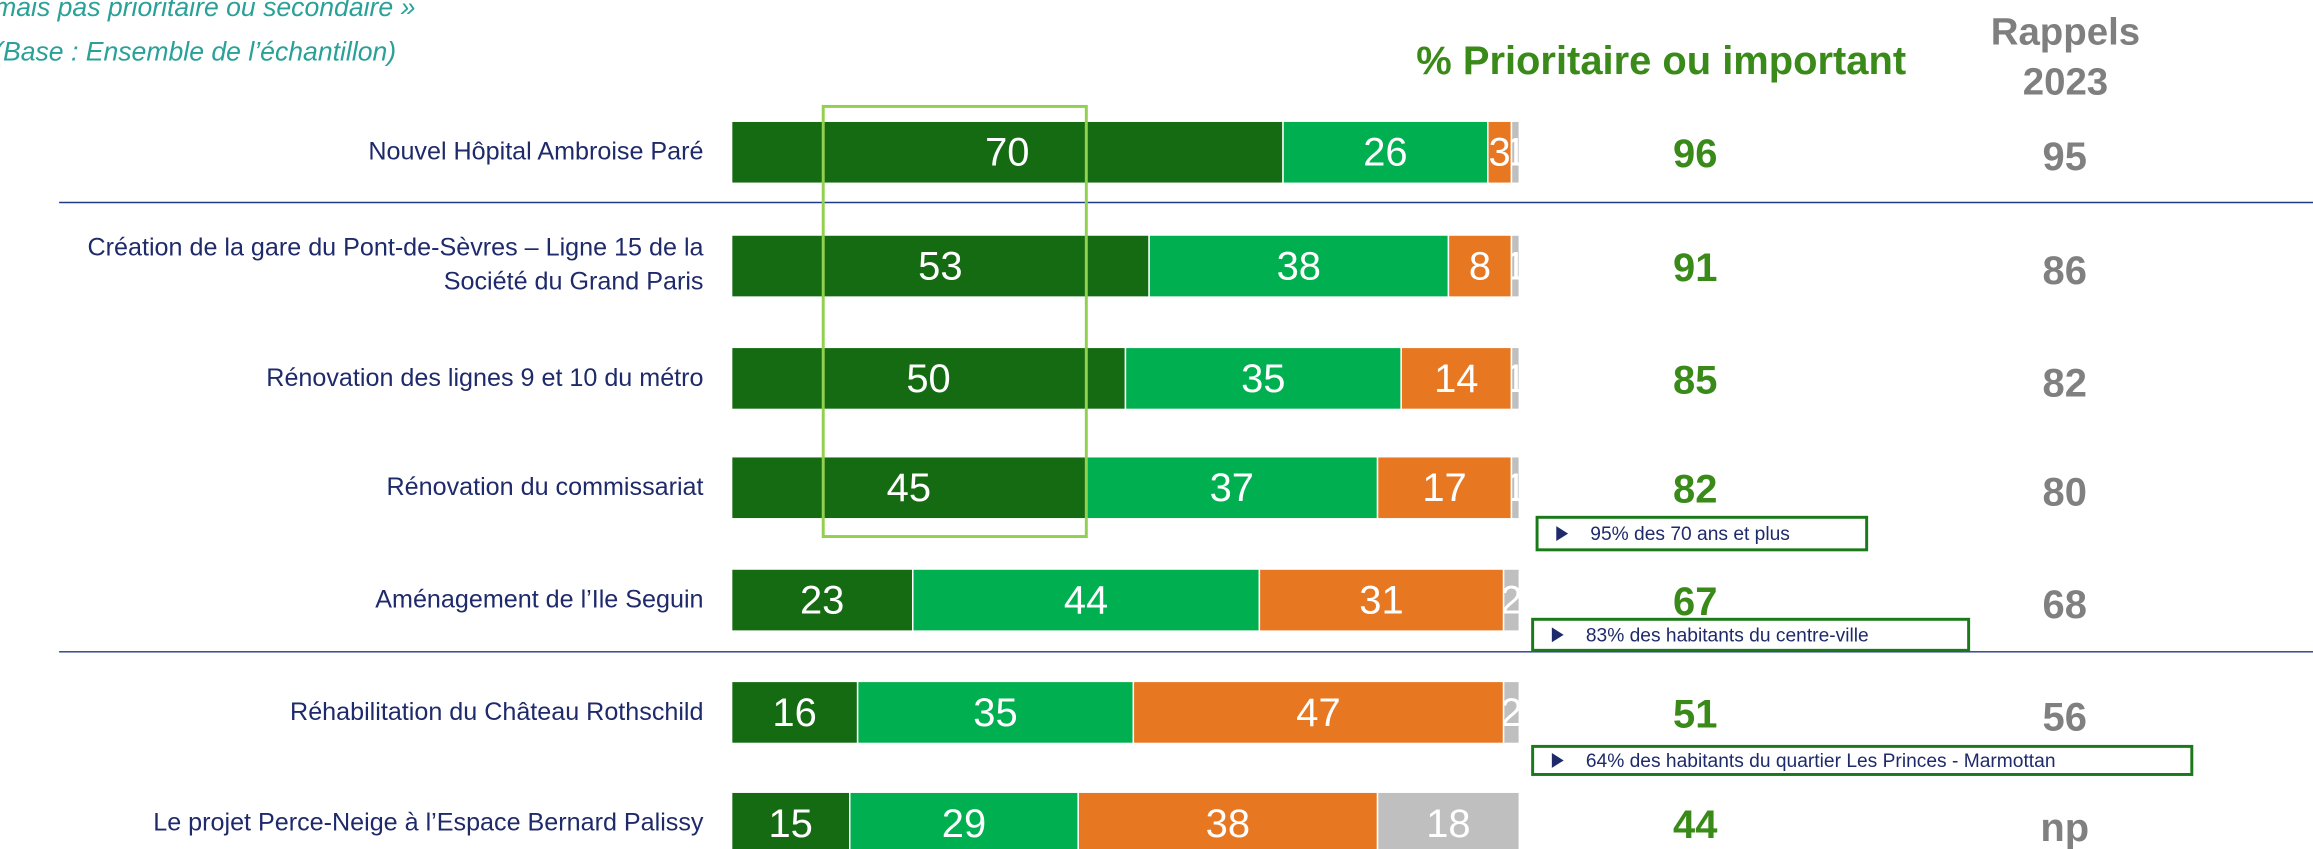  What do you see at coordinates (2065, 271) in the screenshot?
I see `recall-value: 86` at bounding box center [2065, 271].